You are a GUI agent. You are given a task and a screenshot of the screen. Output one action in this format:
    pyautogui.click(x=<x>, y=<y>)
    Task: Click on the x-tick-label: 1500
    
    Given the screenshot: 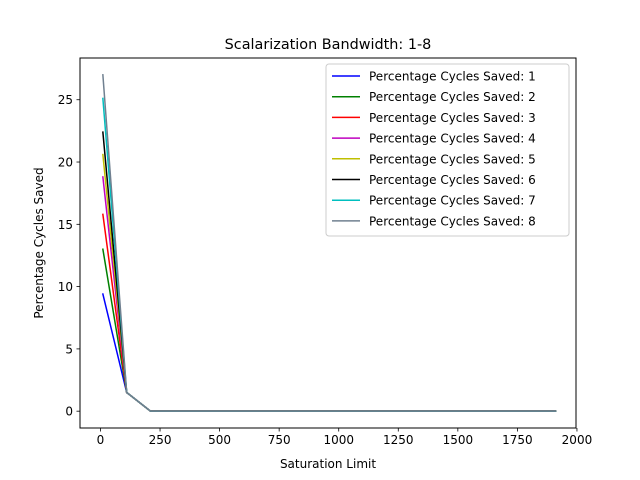 What is the action you would take?
    pyautogui.click(x=458, y=440)
    